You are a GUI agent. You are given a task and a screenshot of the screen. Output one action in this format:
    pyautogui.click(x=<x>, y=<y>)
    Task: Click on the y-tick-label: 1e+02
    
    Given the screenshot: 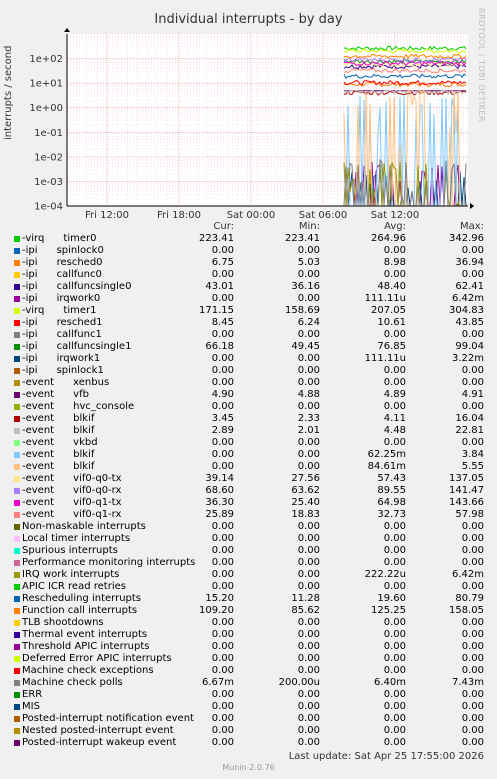 What is the action you would take?
    pyautogui.click(x=46, y=59)
    